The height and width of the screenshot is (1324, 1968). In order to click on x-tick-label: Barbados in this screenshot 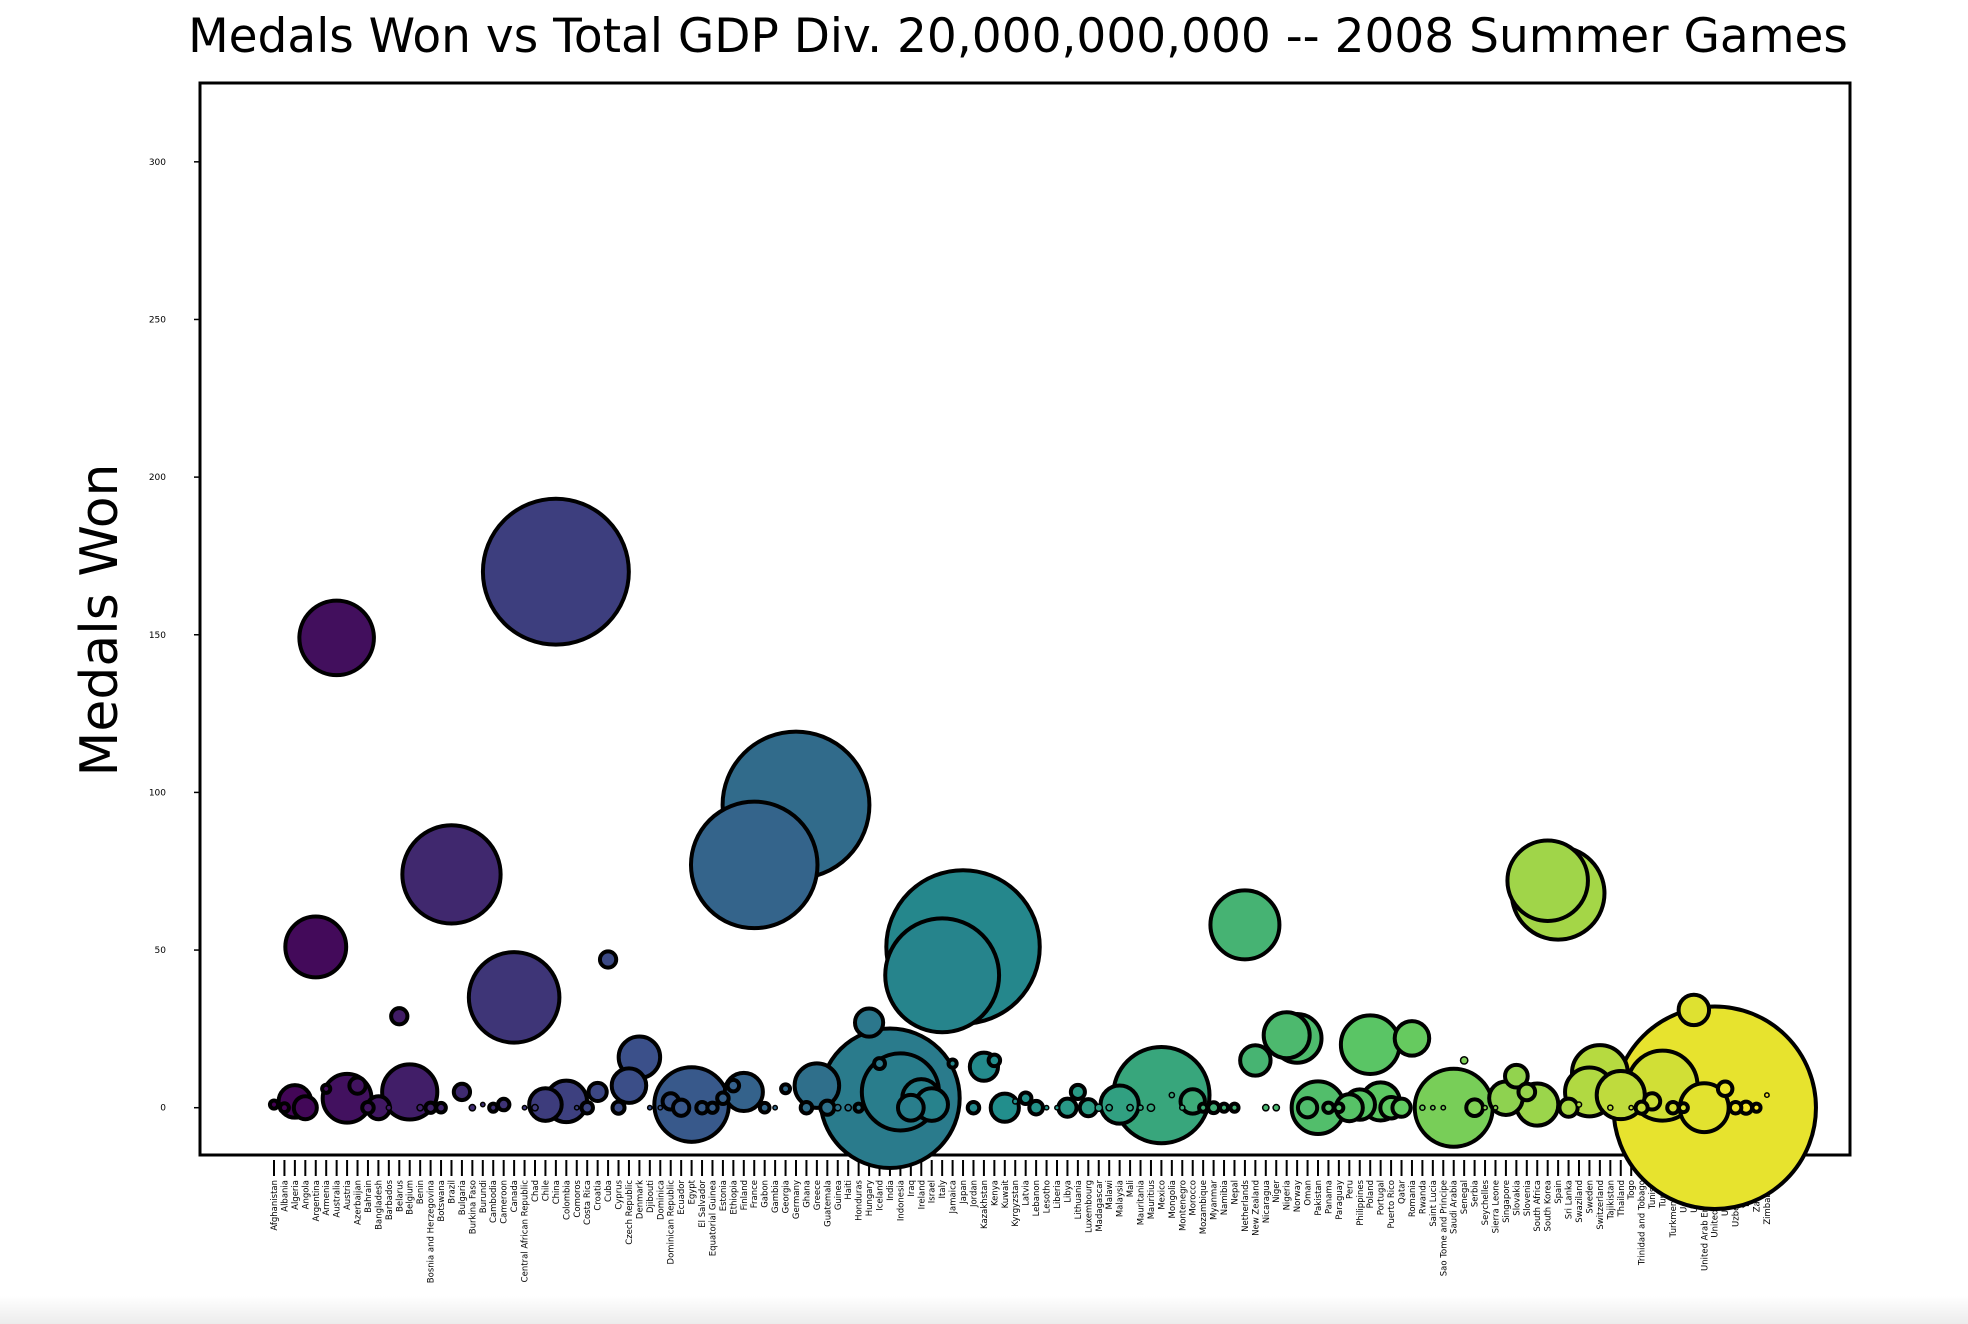, I will do `click(390, 1199)`.